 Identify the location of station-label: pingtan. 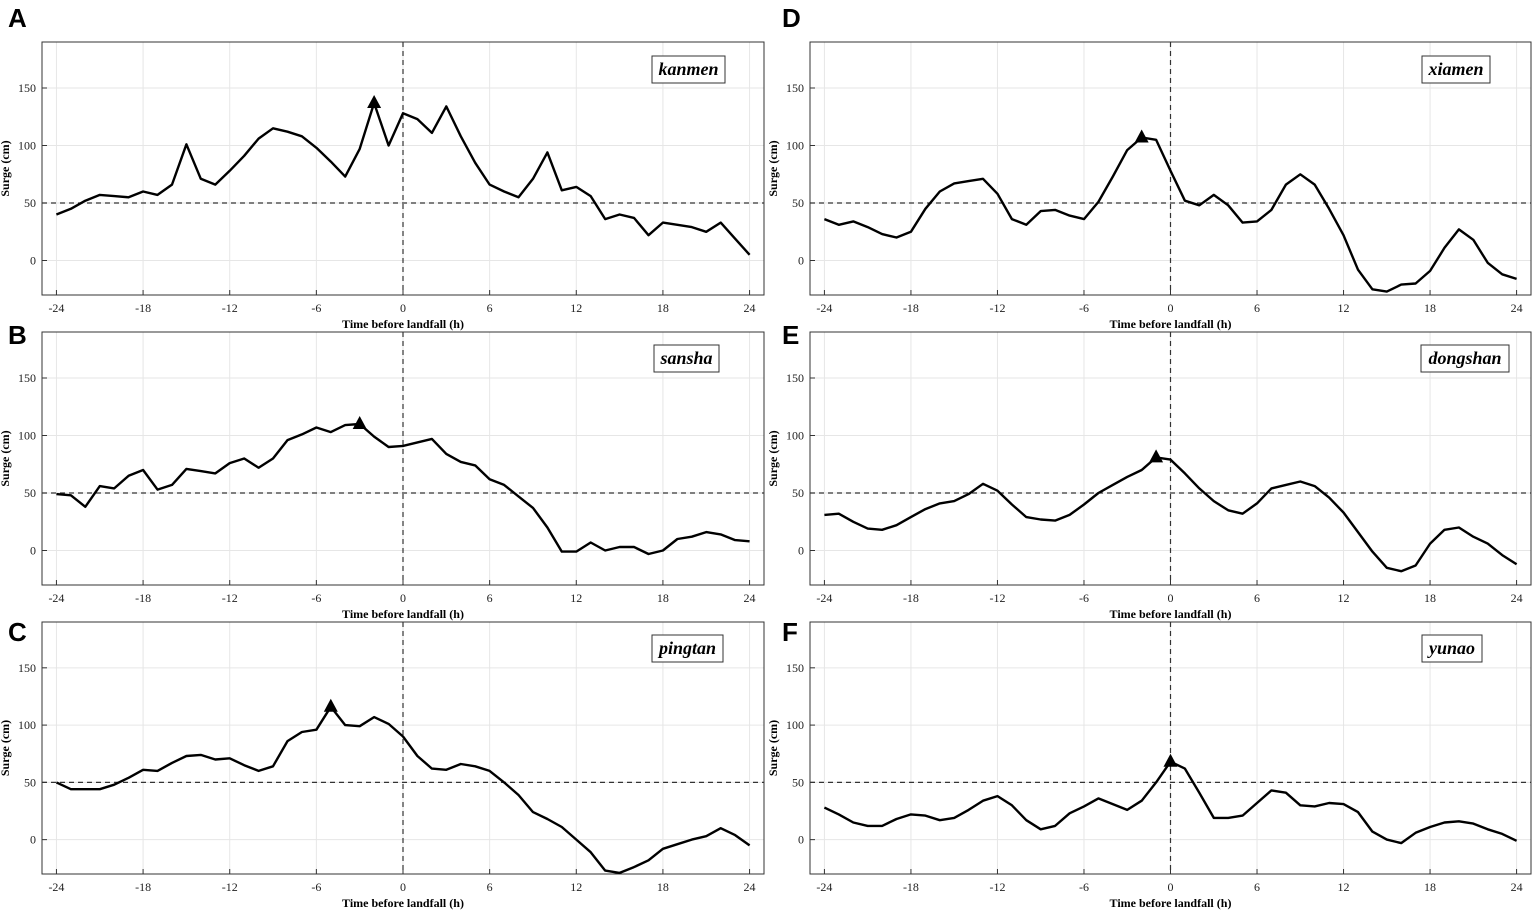
(686, 648).